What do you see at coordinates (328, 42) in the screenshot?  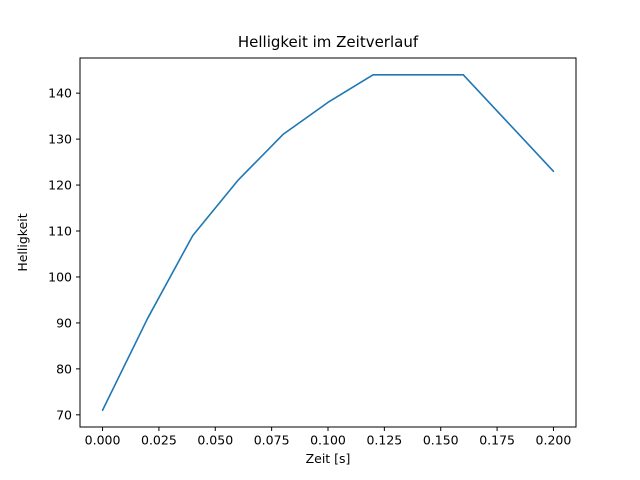 I see `chart-title: Helligkeit im Zeitverlauf` at bounding box center [328, 42].